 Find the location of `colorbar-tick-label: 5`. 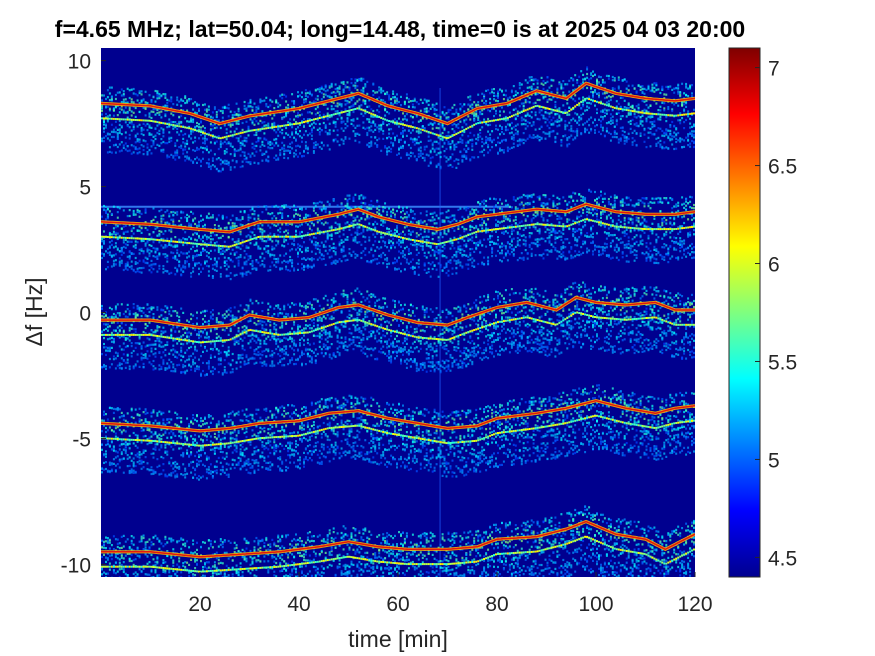

colorbar-tick-label: 5 is located at coordinates (774, 460).